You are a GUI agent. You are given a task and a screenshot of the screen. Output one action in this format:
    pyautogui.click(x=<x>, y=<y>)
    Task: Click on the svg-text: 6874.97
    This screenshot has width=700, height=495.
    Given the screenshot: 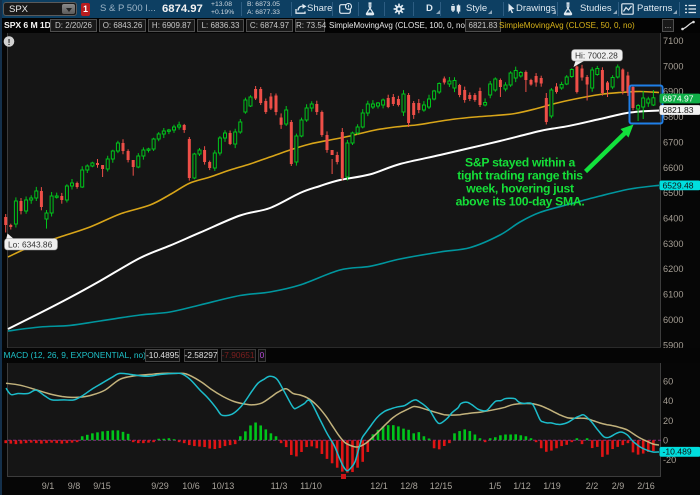 What is the action you would take?
    pyautogui.click(x=678, y=98)
    